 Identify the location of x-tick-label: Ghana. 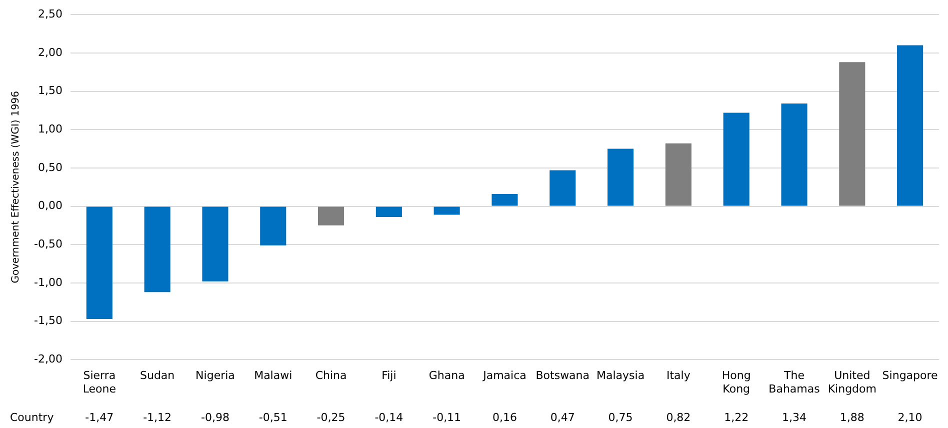
(446, 375).